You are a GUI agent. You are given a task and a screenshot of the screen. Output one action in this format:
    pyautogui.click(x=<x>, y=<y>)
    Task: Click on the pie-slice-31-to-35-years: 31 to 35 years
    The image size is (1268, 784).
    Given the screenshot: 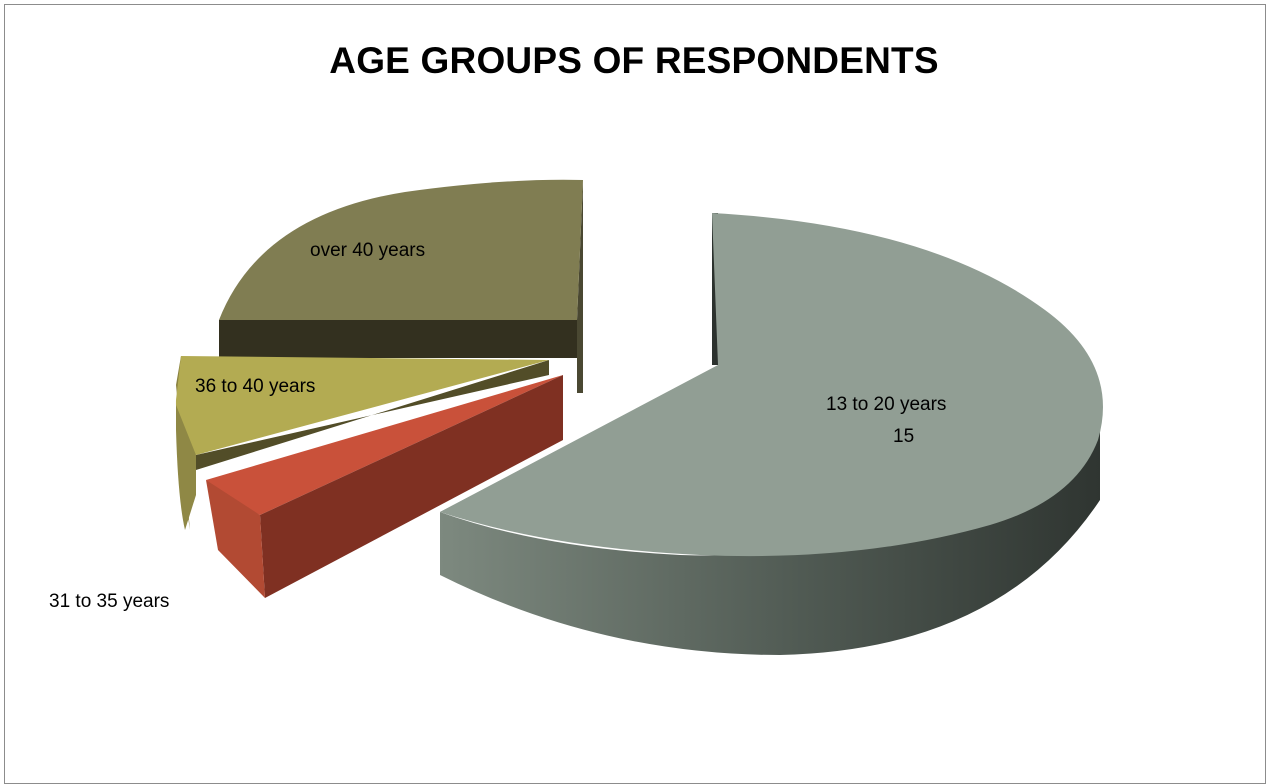 What is the action you would take?
    pyautogui.click(x=306, y=493)
    